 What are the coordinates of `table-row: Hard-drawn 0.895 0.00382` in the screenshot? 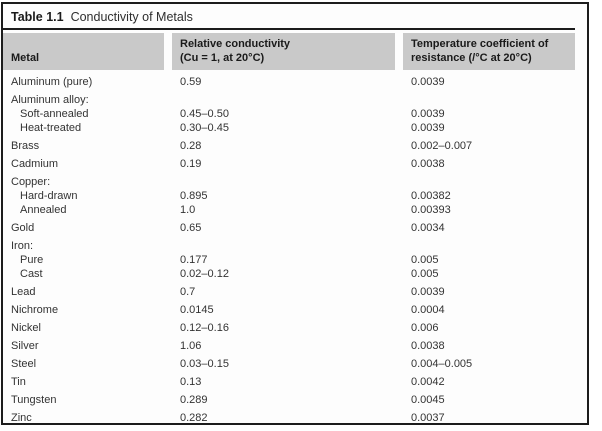 It's located at (295, 196).